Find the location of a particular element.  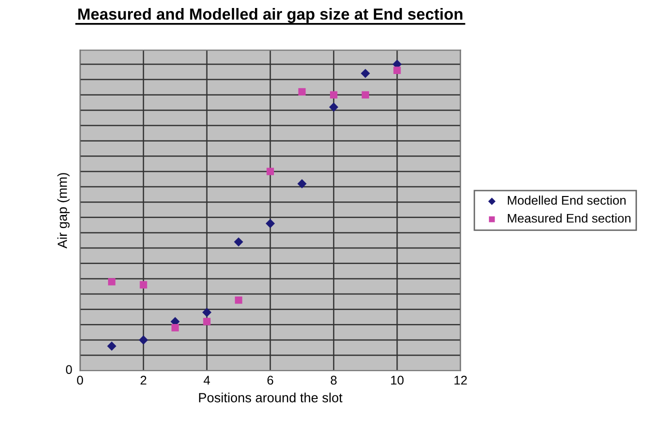

x-tick-label: 4 is located at coordinates (207, 380).